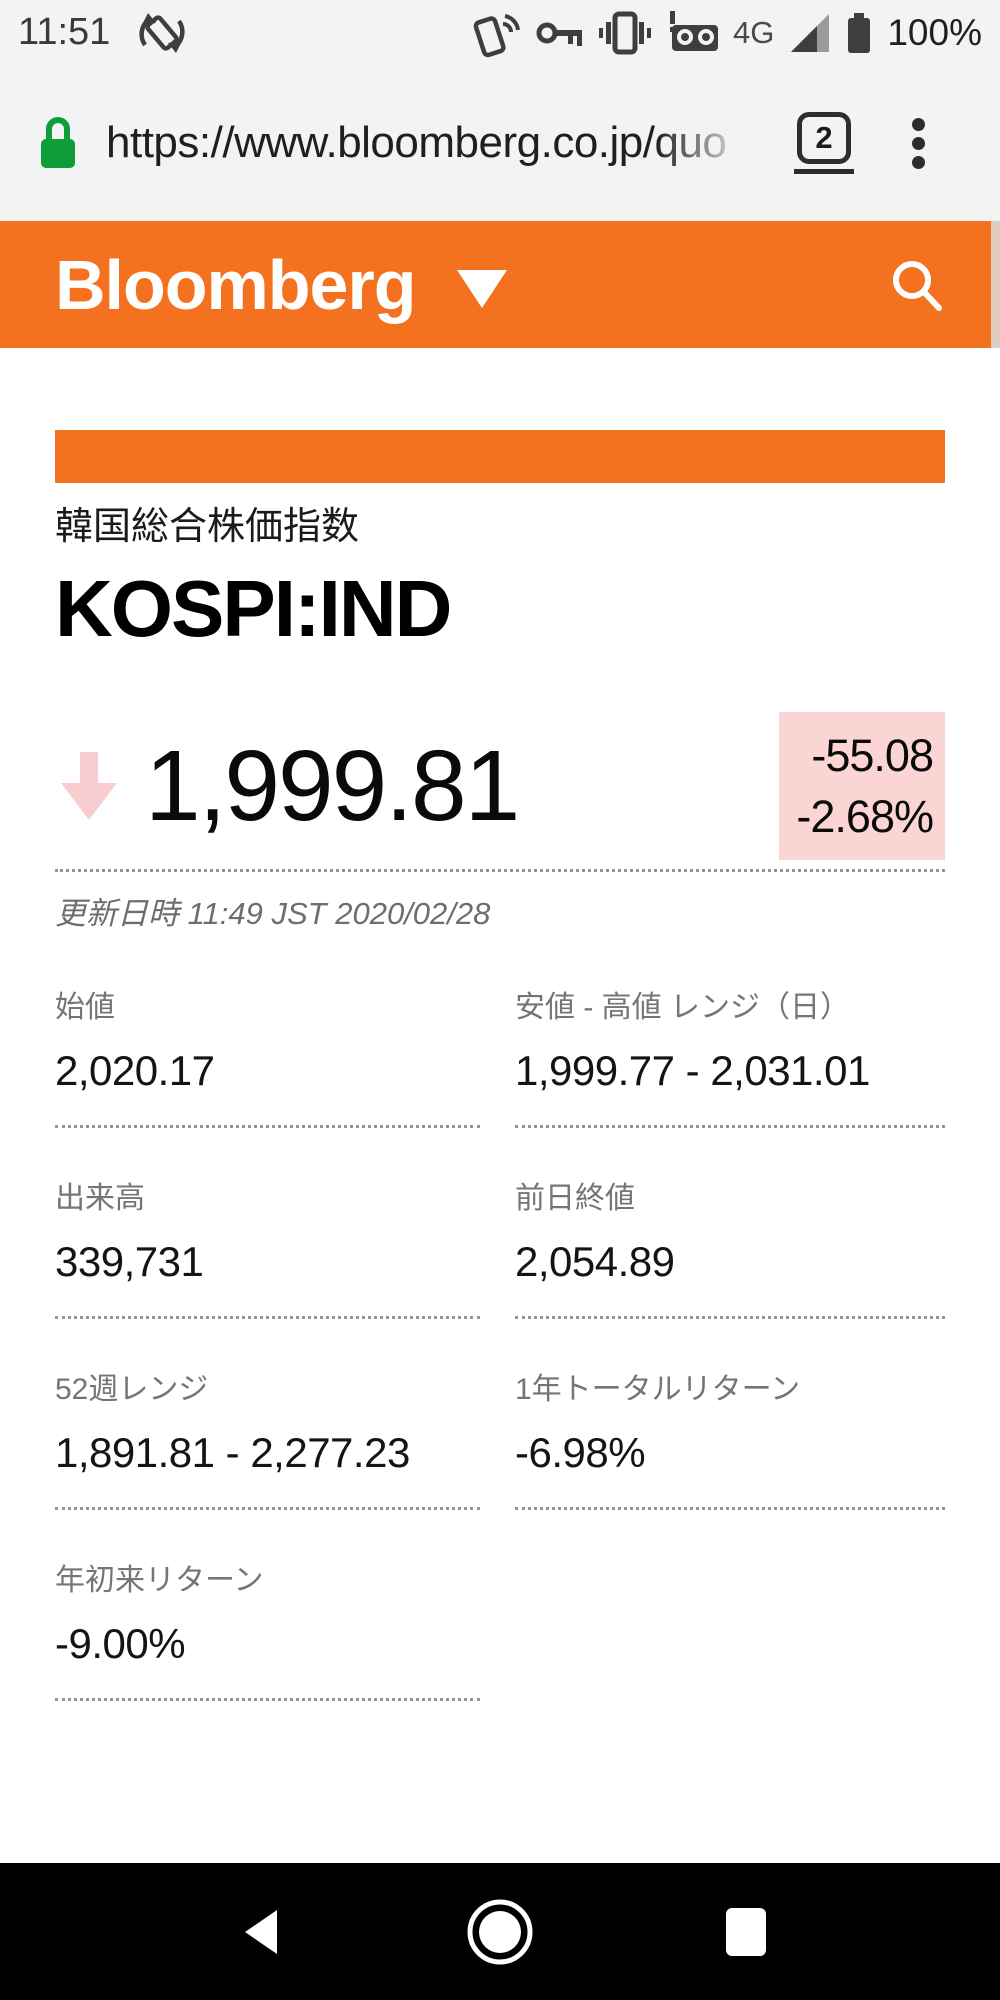 The width and height of the screenshot is (1000, 2000). Describe the element at coordinates (575, 1198) in the screenshot. I see `field-label: 前日終値` at that location.